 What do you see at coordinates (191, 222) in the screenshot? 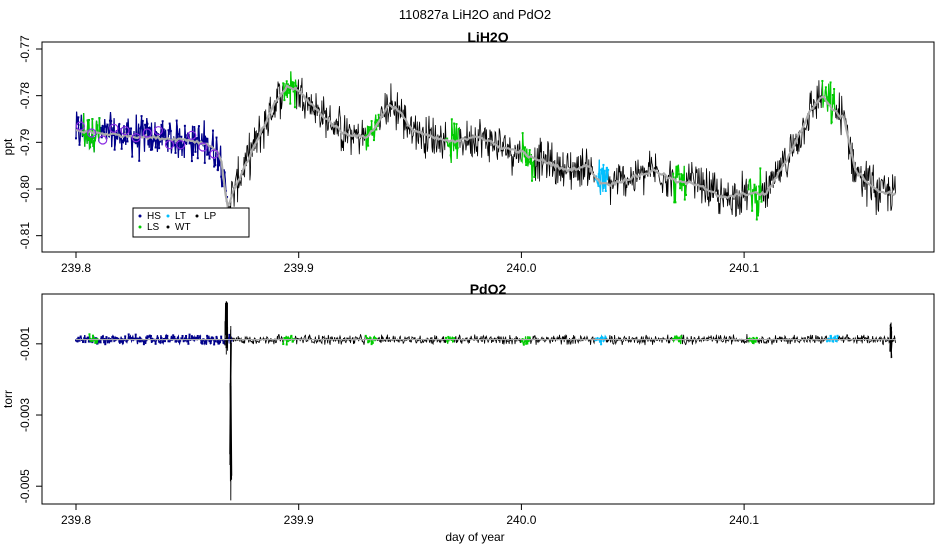
I see `legend-box` at bounding box center [191, 222].